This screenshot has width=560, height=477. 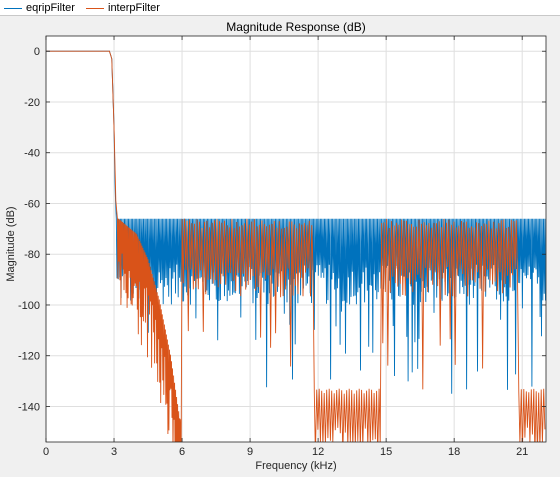 I want to click on y-tick-label: -100, so click(x=29, y=306).